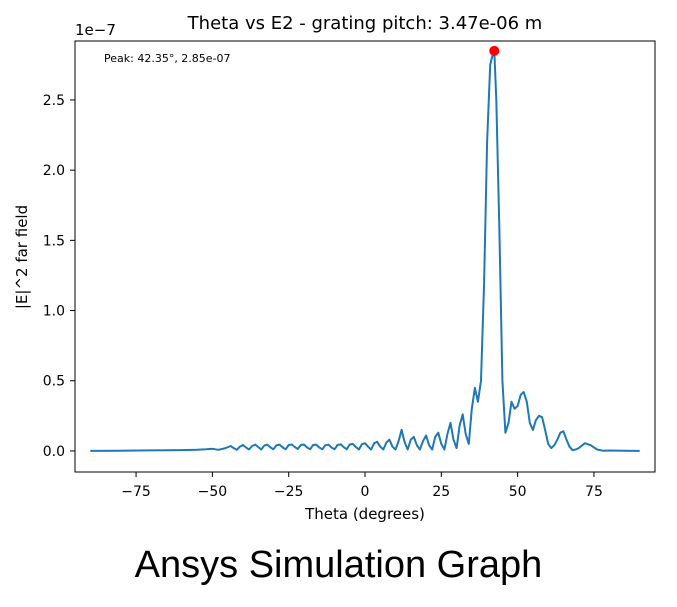  I want to click on x-tick-label: 50, so click(518, 492).